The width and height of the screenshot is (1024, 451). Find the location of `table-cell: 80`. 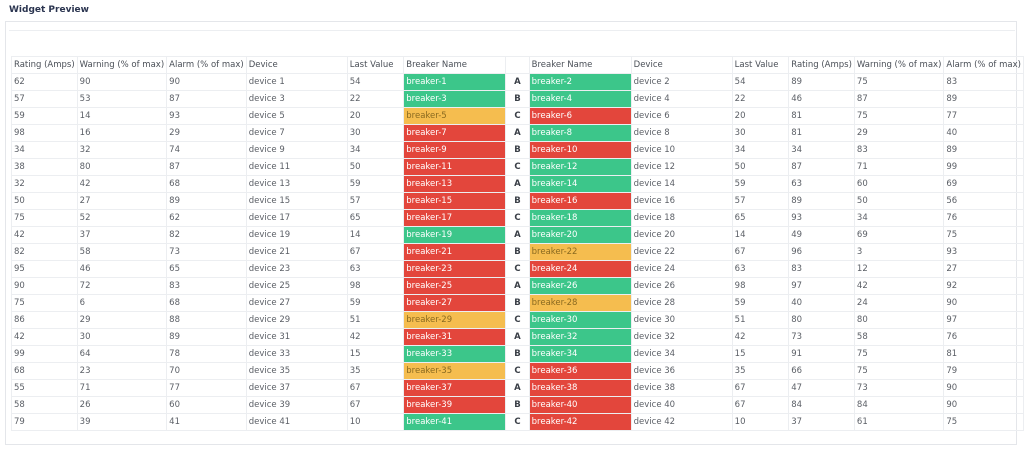

table-cell: 80 is located at coordinates (122, 167).